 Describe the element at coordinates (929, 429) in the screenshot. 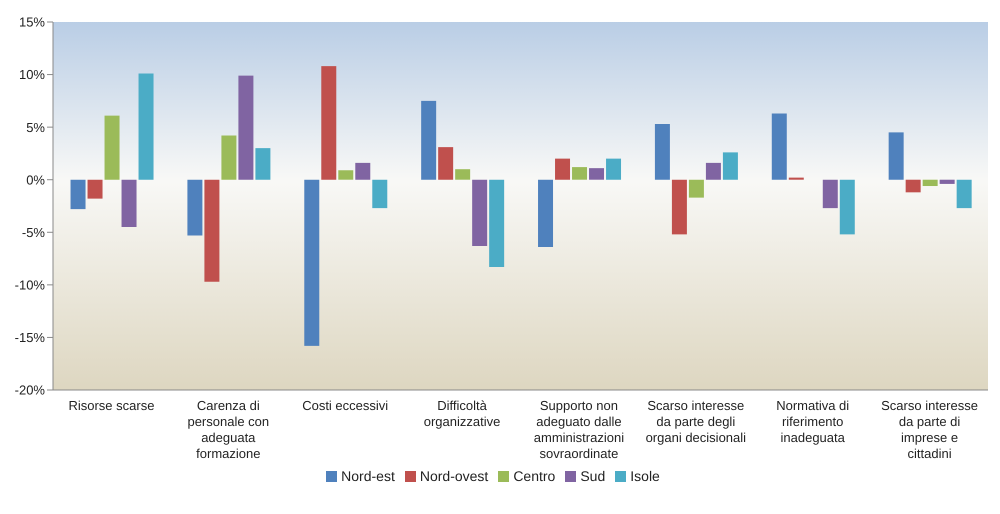

I see `x-tick-label: Scarso interesse da parte di imprese e cittadini` at that location.